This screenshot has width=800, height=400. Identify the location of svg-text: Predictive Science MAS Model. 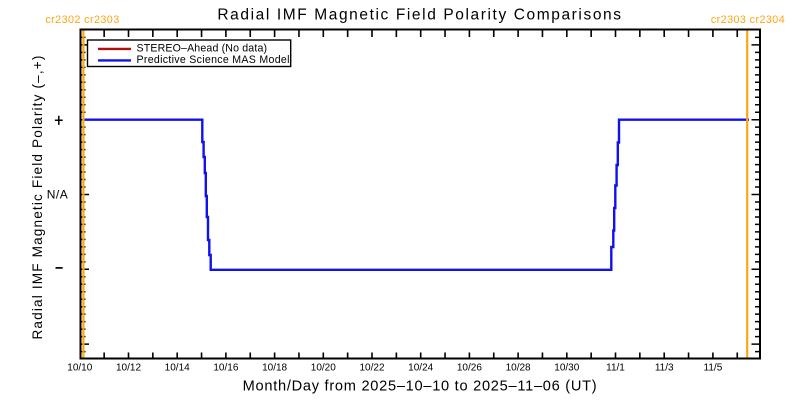
(213, 60).